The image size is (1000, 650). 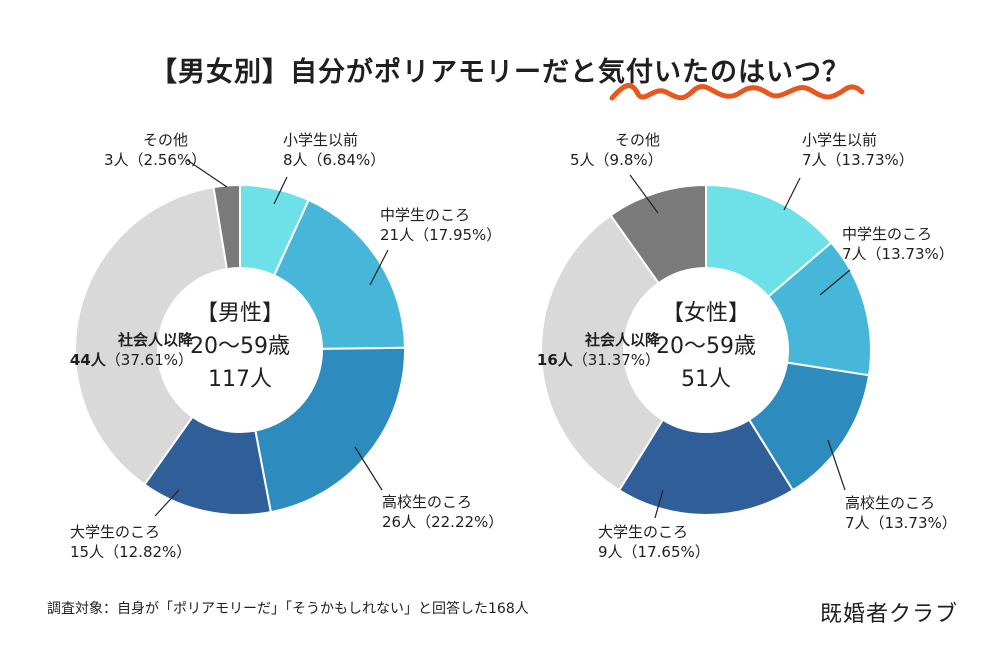 I want to click on slice-label: 中学生のころ 7人（13.73%）, so click(x=898, y=244).